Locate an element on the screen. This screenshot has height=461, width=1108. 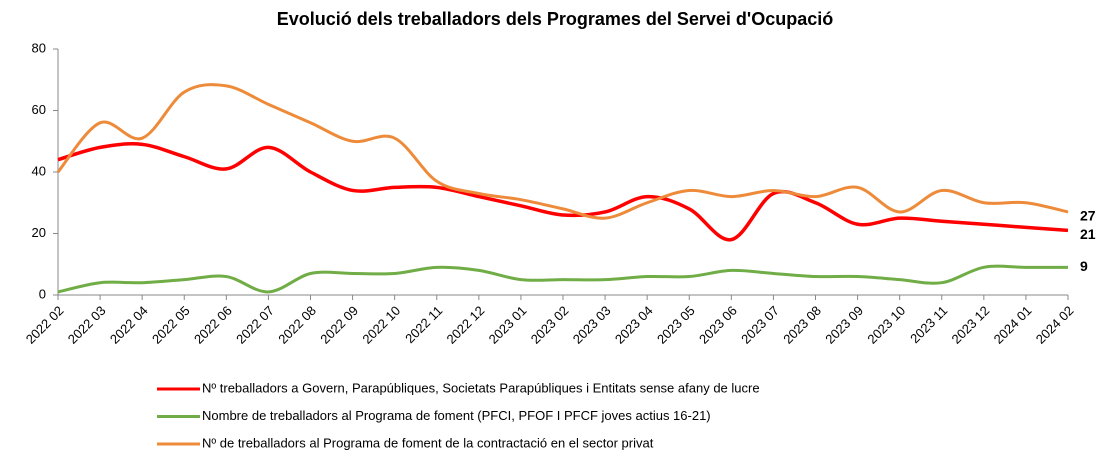
x-tick-label: 2023 06 is located at coordinates (718, 325).